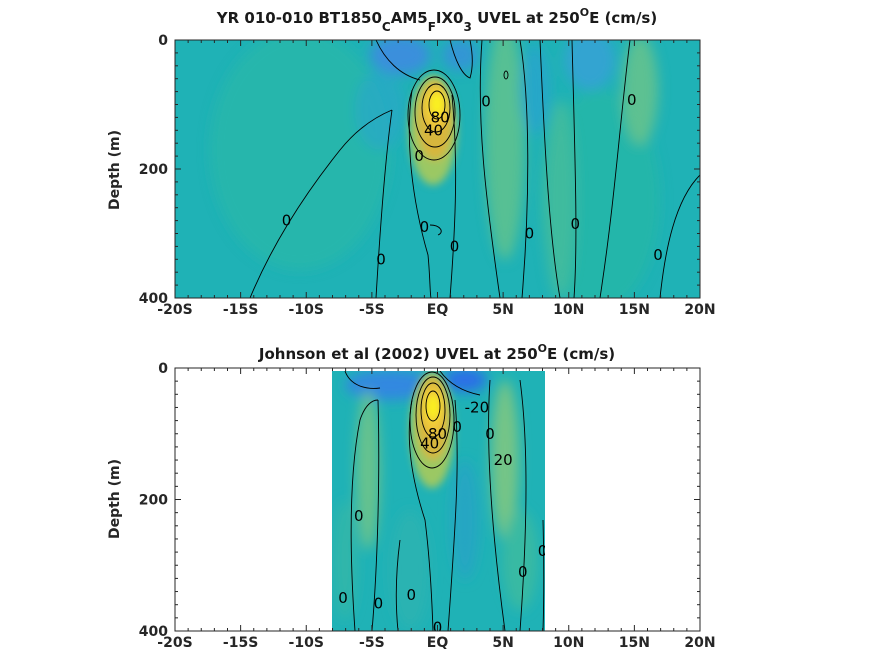 The width and height of the screenshot is (875, 656). What do you see at coordinates (503, 460) in the screenshot?
I see `bottom-contour-label: 20` at bounding box center [503, 460].